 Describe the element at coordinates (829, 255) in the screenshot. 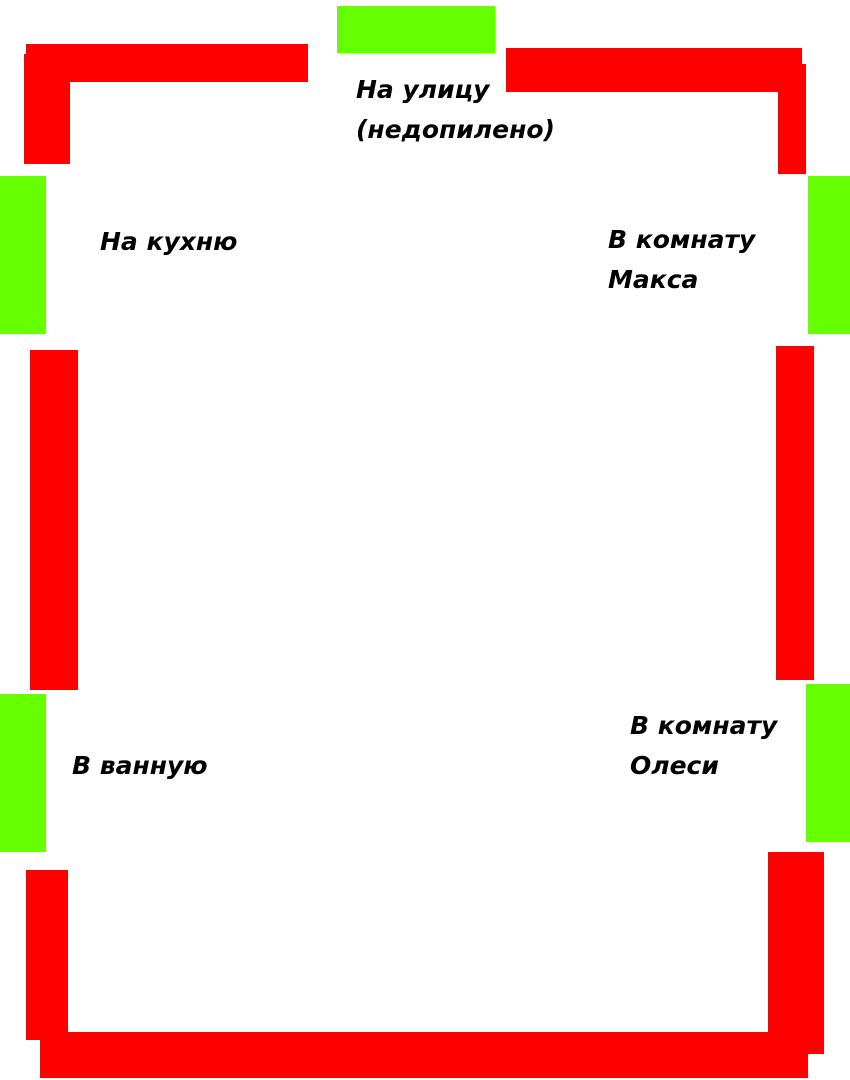

I see `door-max-room` at that location.